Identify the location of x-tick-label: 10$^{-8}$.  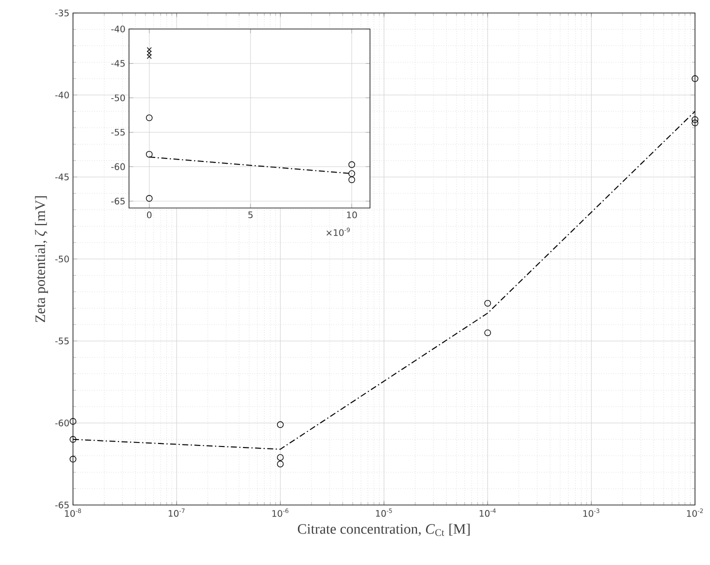
(73, 512).